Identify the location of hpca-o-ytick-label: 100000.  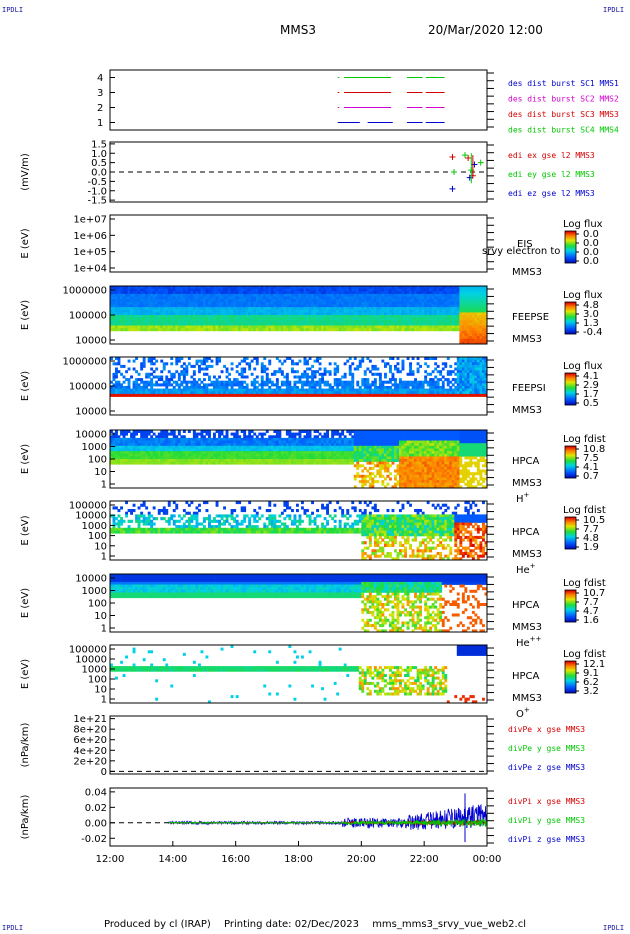
(88, 650).